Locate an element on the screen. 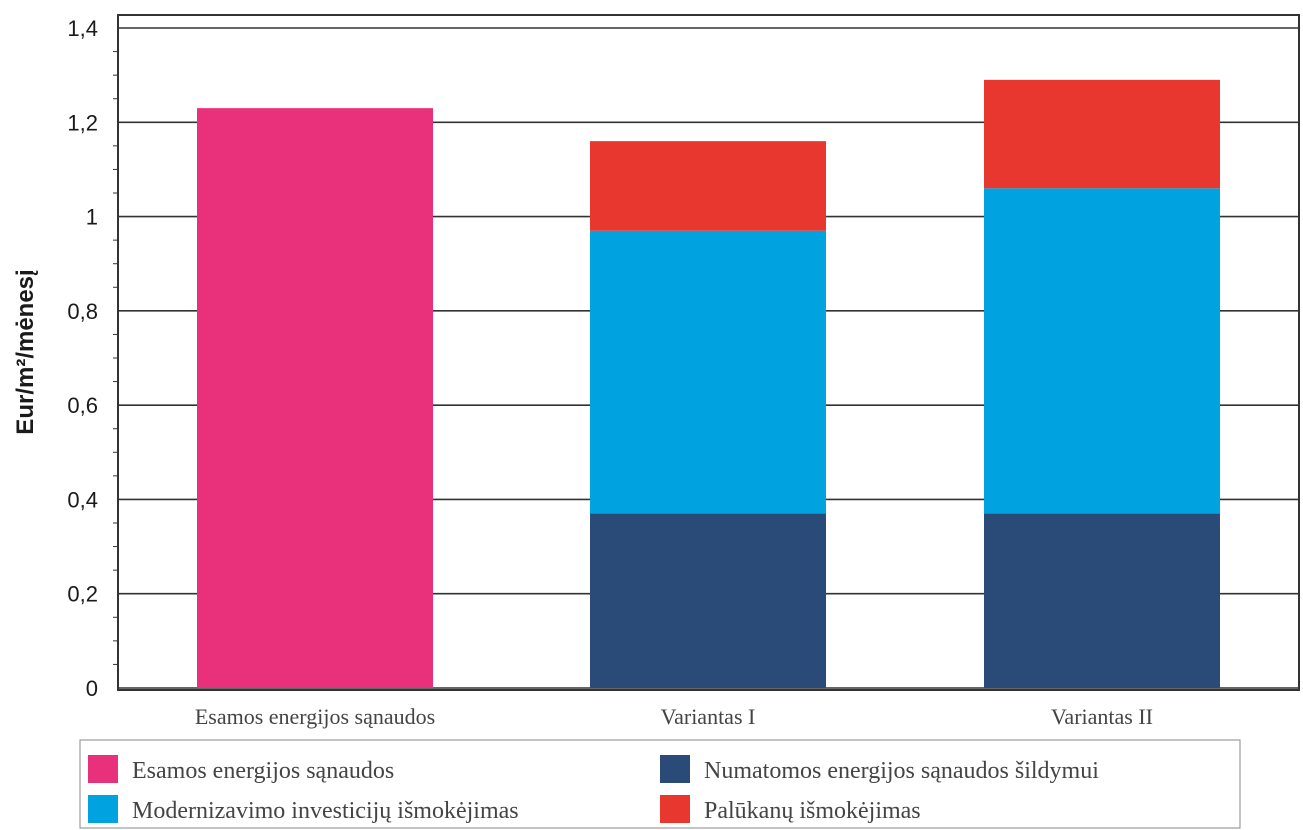 Image resolution: width=1303 pixels, height=830 pixels. x-category-label: Variantas II is located at coordinates (1102, 716).